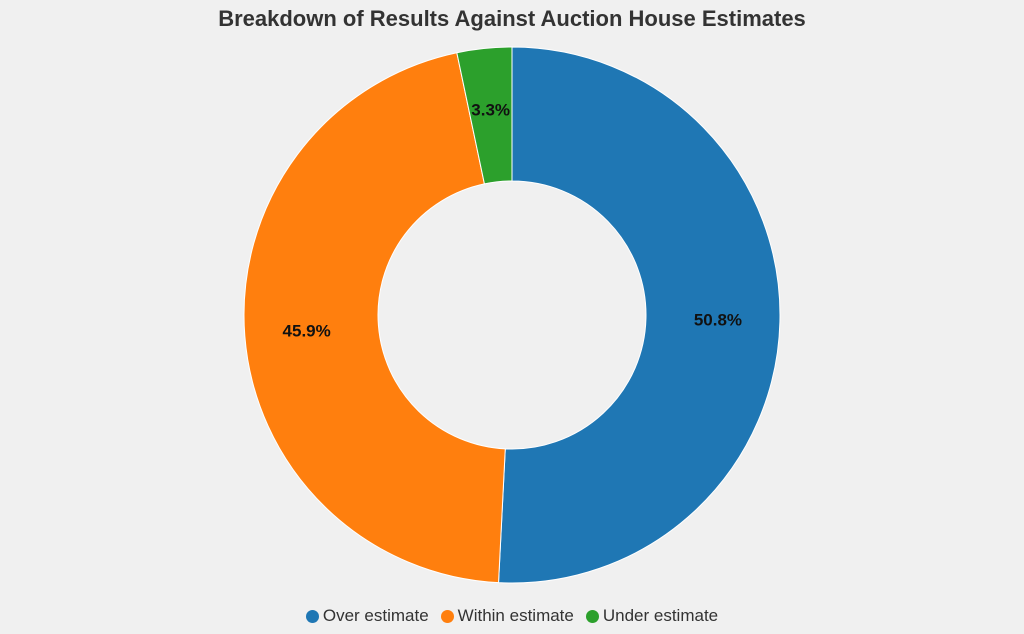  I want to click on legend-item-within-estimate: Within estimate, so click(507, 616).